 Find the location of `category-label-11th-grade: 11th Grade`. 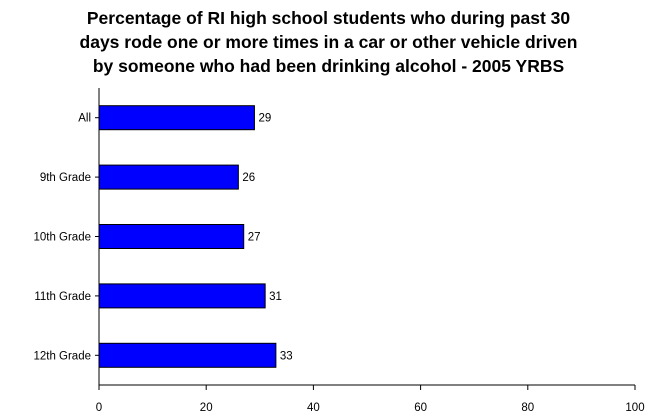

category-label-11th-grade: 11th Grade is located at coordinates (62, 297).